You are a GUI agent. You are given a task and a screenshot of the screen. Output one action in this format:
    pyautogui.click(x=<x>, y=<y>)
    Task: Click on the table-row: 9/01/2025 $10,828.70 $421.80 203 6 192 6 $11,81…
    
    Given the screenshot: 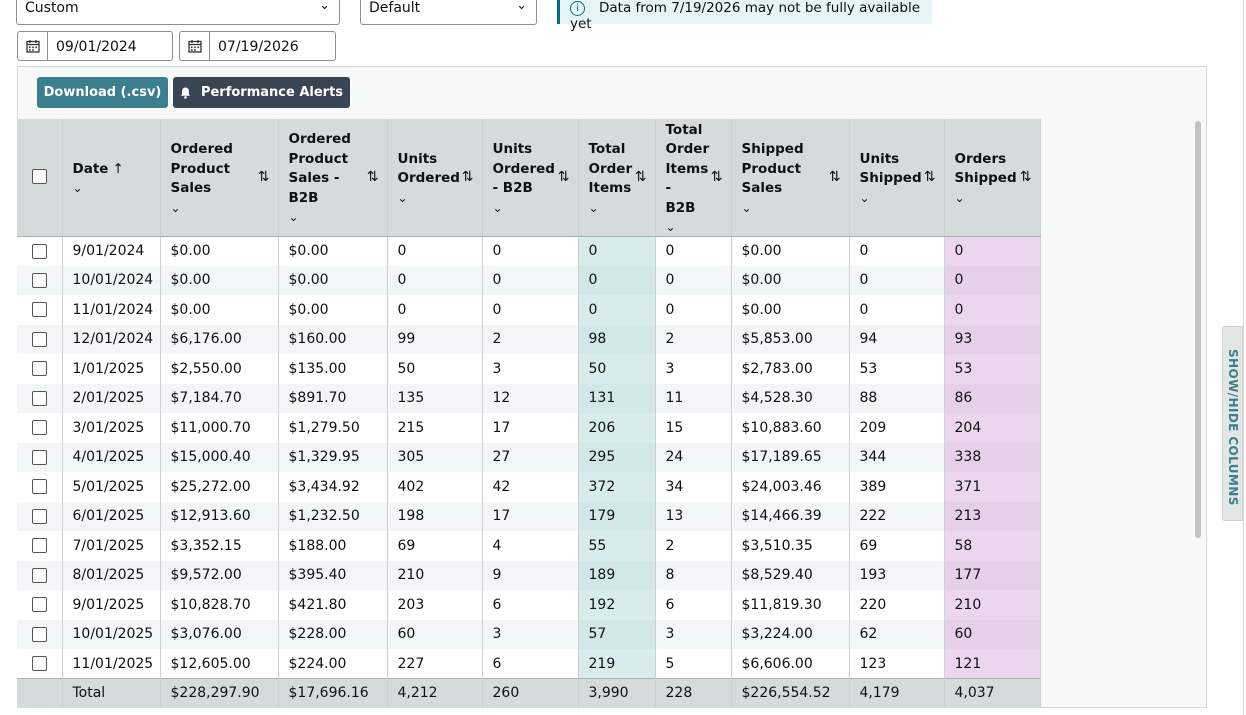 What is the action you would take?
    pyautogui.click(x=529, y=605)
    